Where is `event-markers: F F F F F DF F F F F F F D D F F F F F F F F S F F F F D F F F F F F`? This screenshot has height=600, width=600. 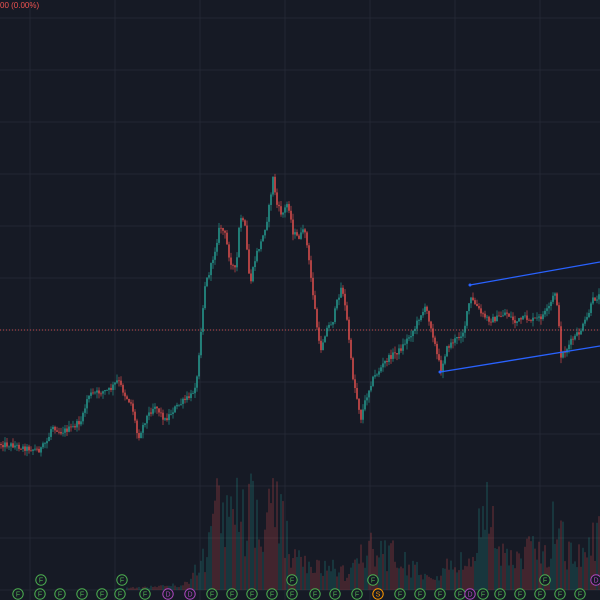 event-markers: F F F F F DF F F F F F F D D F F F F F F F F S F F F F D F F F F F F is located at coordinates (306, 587).